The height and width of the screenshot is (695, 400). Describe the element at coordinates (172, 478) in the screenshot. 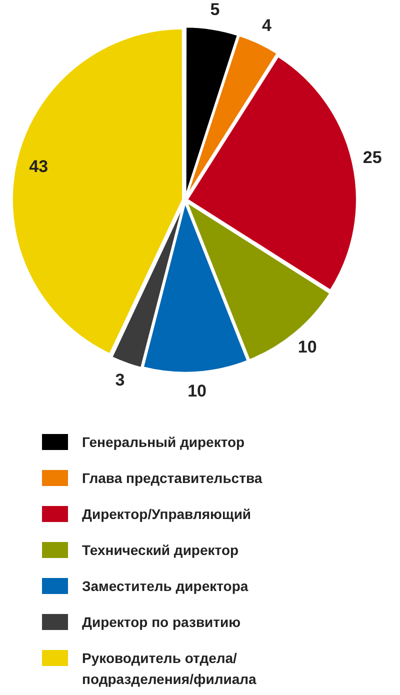

I see `legend-label: Глава представительства` at that location.